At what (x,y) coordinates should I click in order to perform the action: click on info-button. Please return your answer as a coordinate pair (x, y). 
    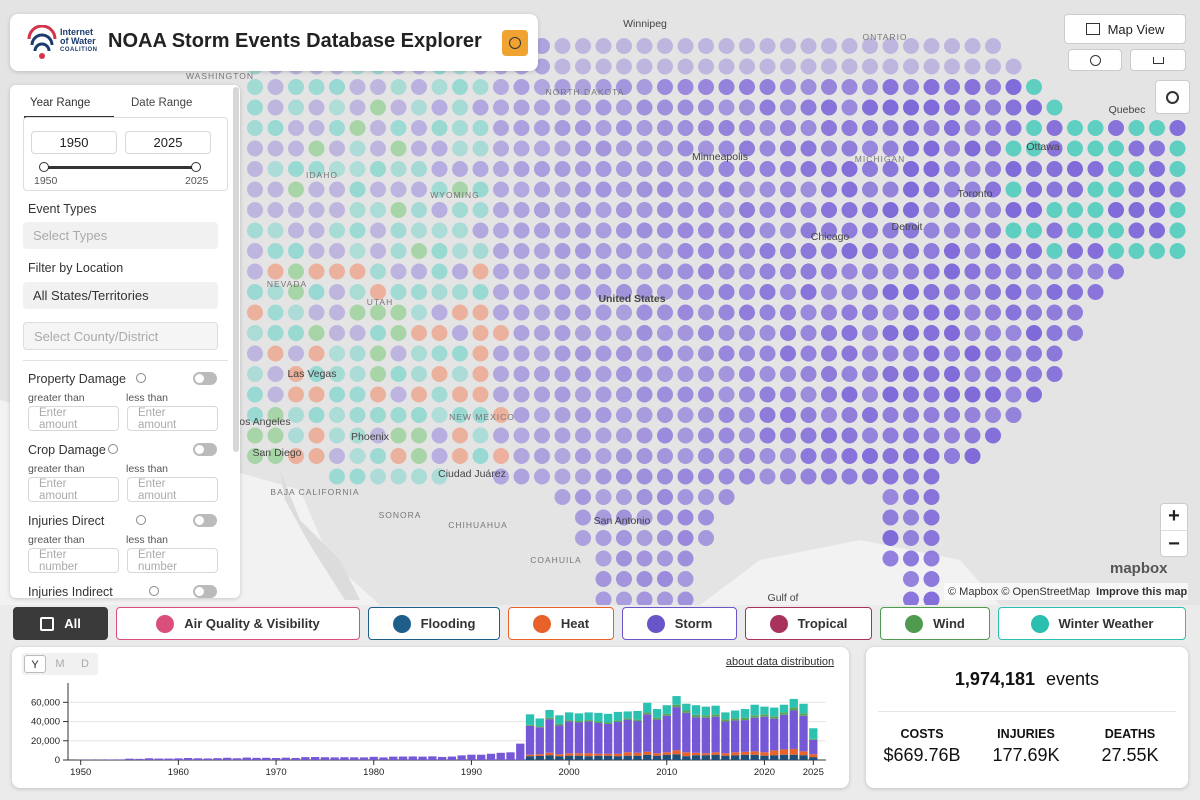
    Looking at the image, I should click on (515, 43).